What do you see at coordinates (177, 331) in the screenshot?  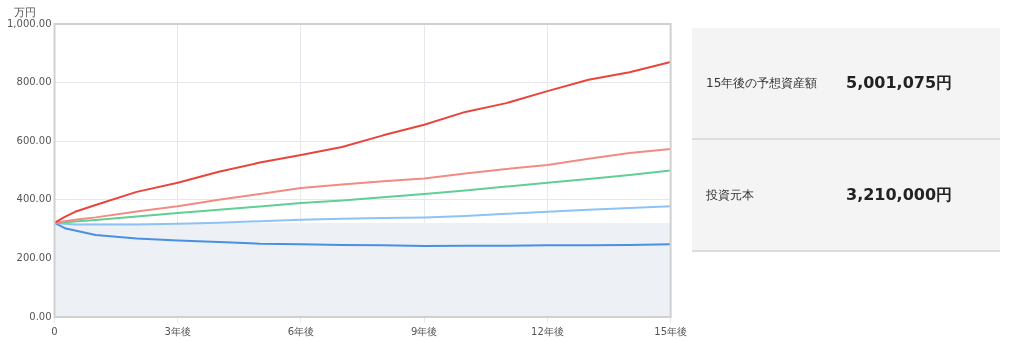 I see `x-tick-label: 3年後` at bounding box center [177, 331].